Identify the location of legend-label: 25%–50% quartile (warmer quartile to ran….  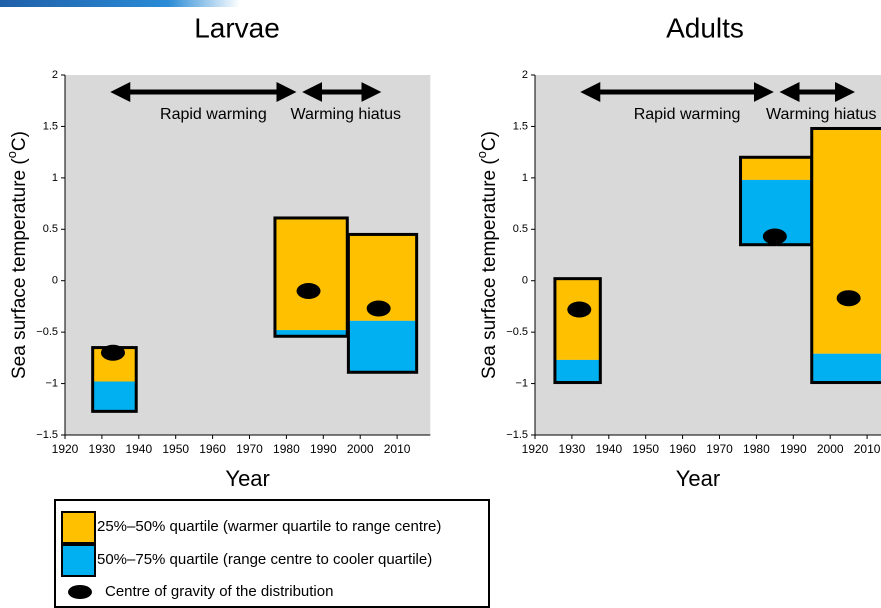
(269, 526).